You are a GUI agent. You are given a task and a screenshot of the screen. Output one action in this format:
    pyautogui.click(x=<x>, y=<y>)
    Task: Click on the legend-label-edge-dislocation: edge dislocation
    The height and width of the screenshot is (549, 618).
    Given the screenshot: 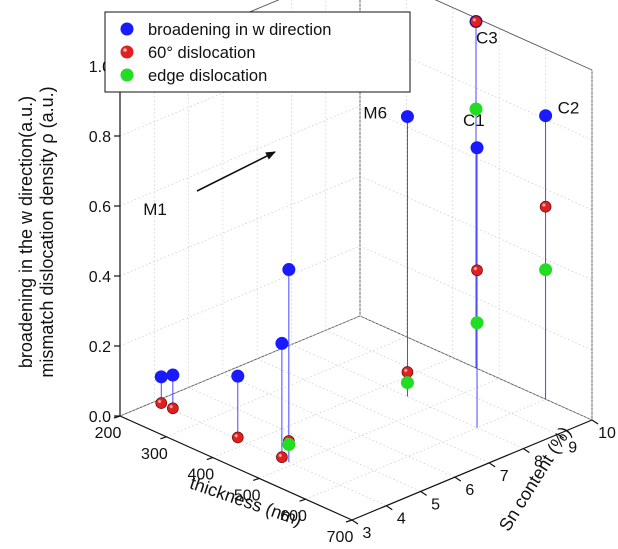 What is the action you would take?
    pyautogui.click(x=207, y=76)
    